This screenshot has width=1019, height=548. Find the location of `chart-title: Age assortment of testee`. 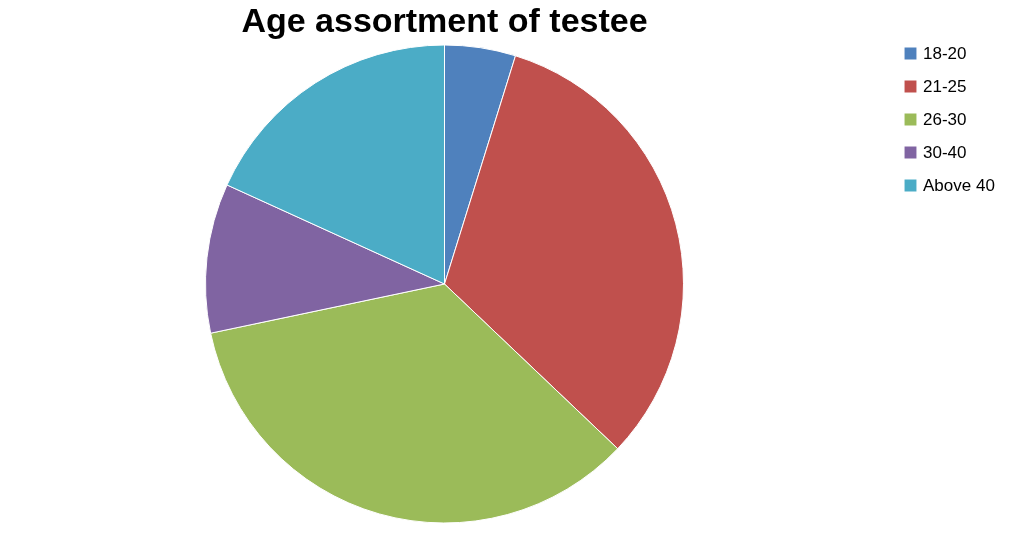

chart-title: Age assortment of testee is located at coordinates (444, 20).